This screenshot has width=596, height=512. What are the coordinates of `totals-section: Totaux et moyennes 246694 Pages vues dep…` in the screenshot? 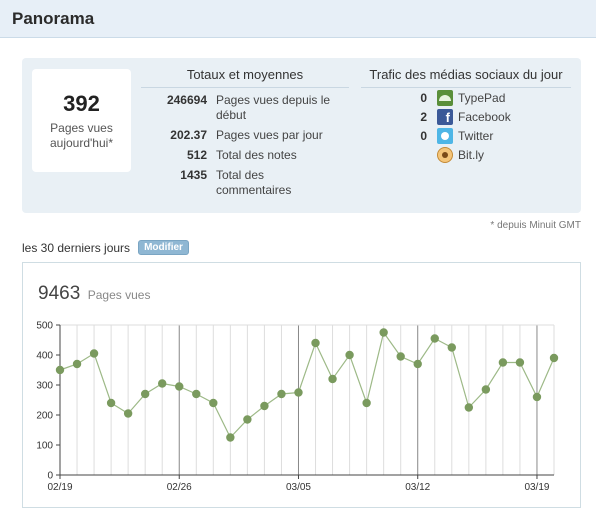 It's located at (245, 132).